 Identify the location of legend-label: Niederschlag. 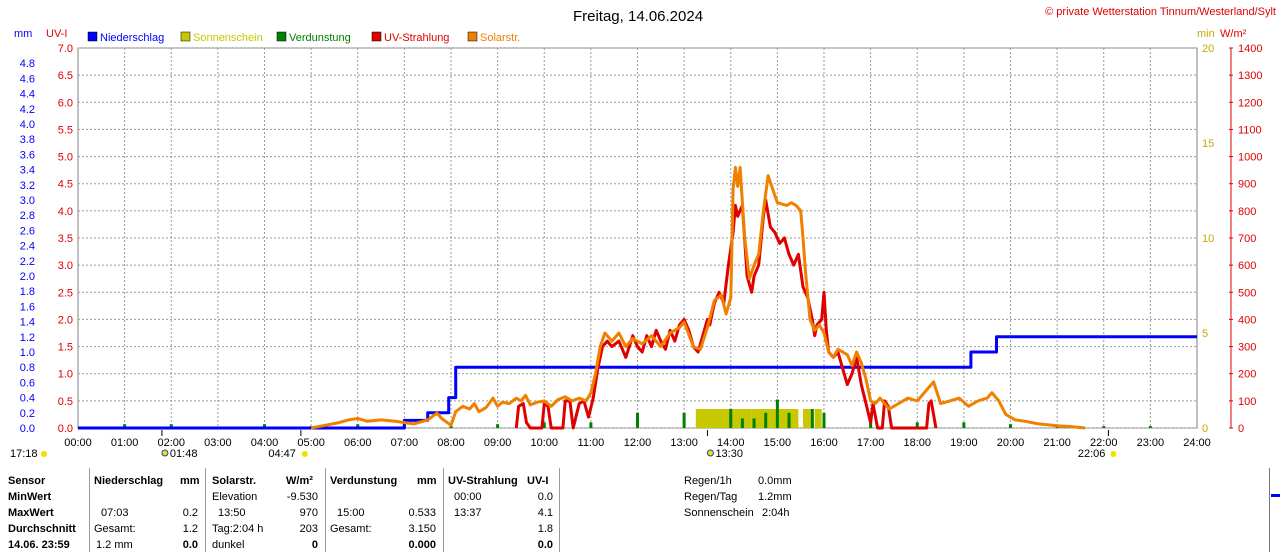
(132, 38).